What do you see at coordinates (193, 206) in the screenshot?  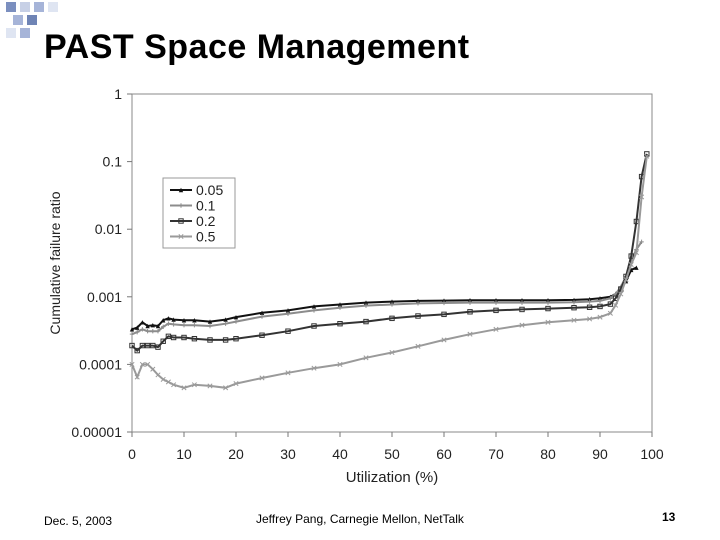 I see `legend-item: 0.1` at bounding box center [193, 206].